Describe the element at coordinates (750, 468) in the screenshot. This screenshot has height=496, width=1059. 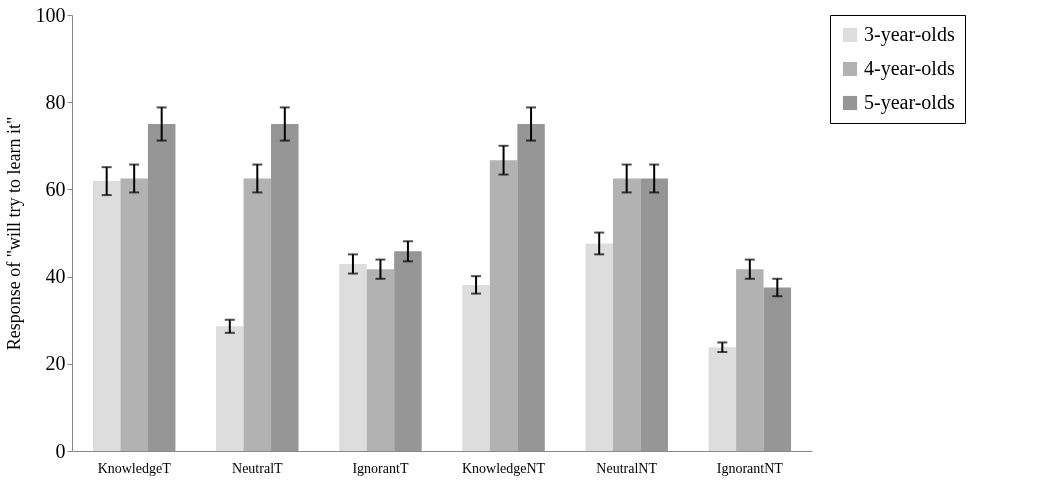
I see `x-tick-label: IgnorantNT` at that location.